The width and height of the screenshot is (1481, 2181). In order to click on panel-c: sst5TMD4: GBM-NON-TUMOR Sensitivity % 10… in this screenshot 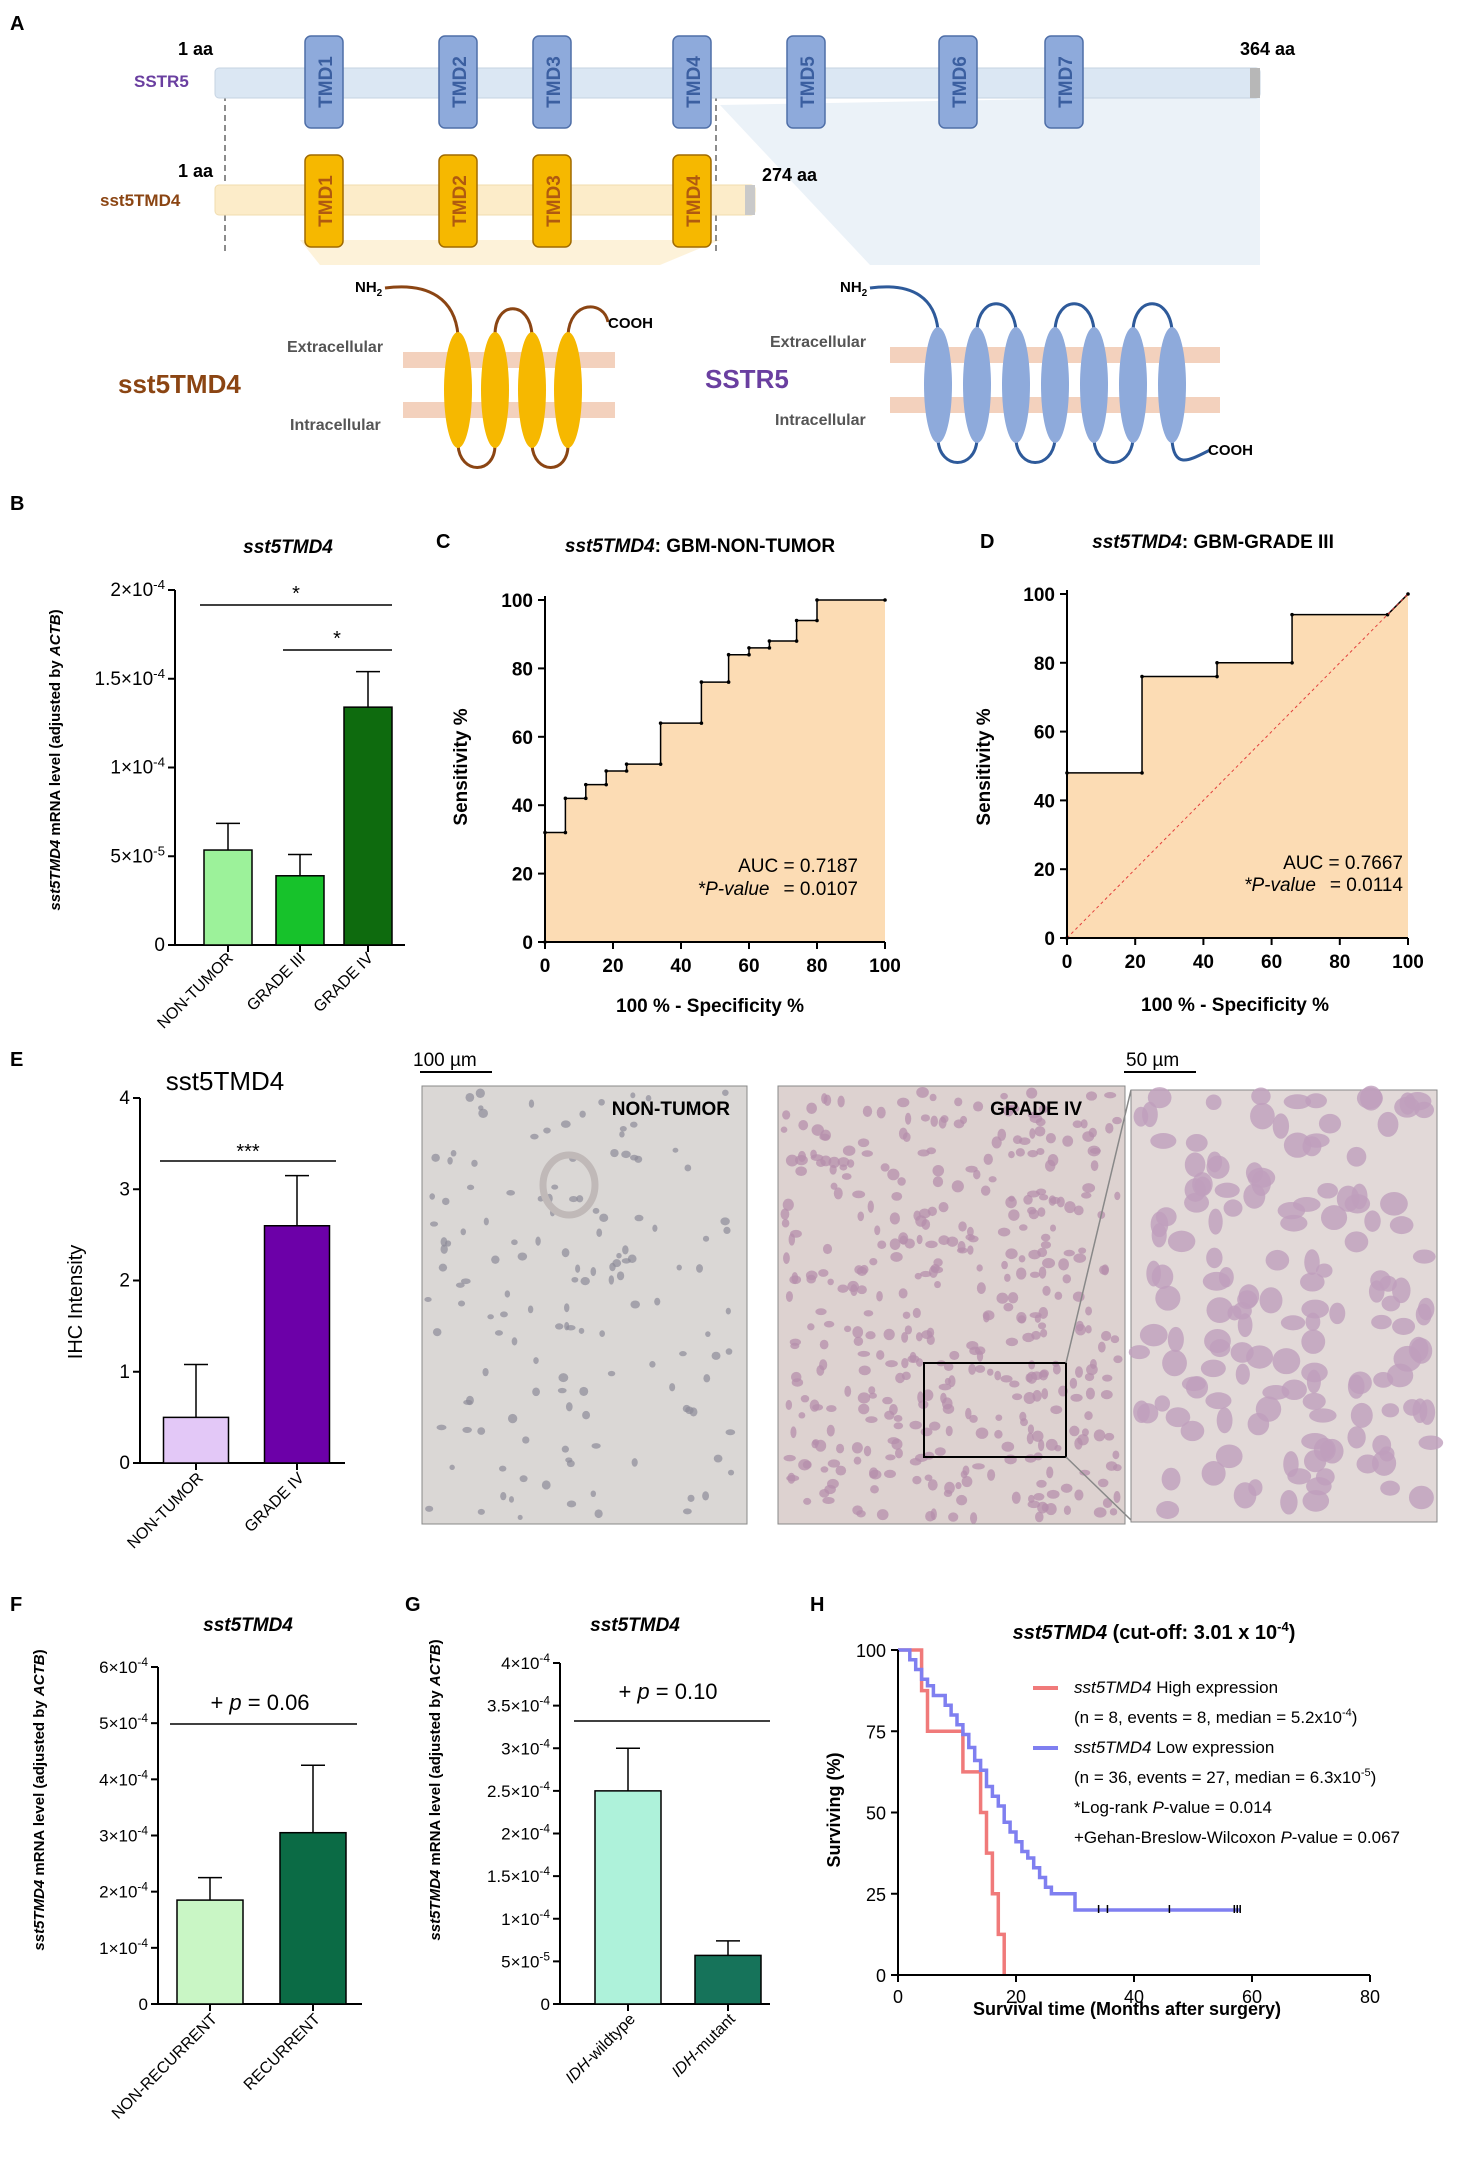, I will do `click(676, 776)`.